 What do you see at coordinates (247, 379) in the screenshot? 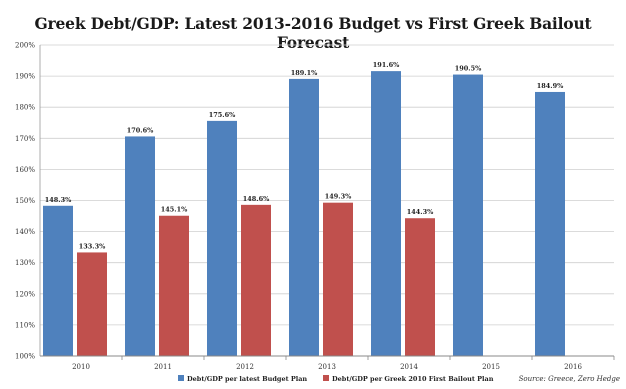
I see `legend-label: Debt/GDP per latest Budget Plan` at bounding box center [247, 379].